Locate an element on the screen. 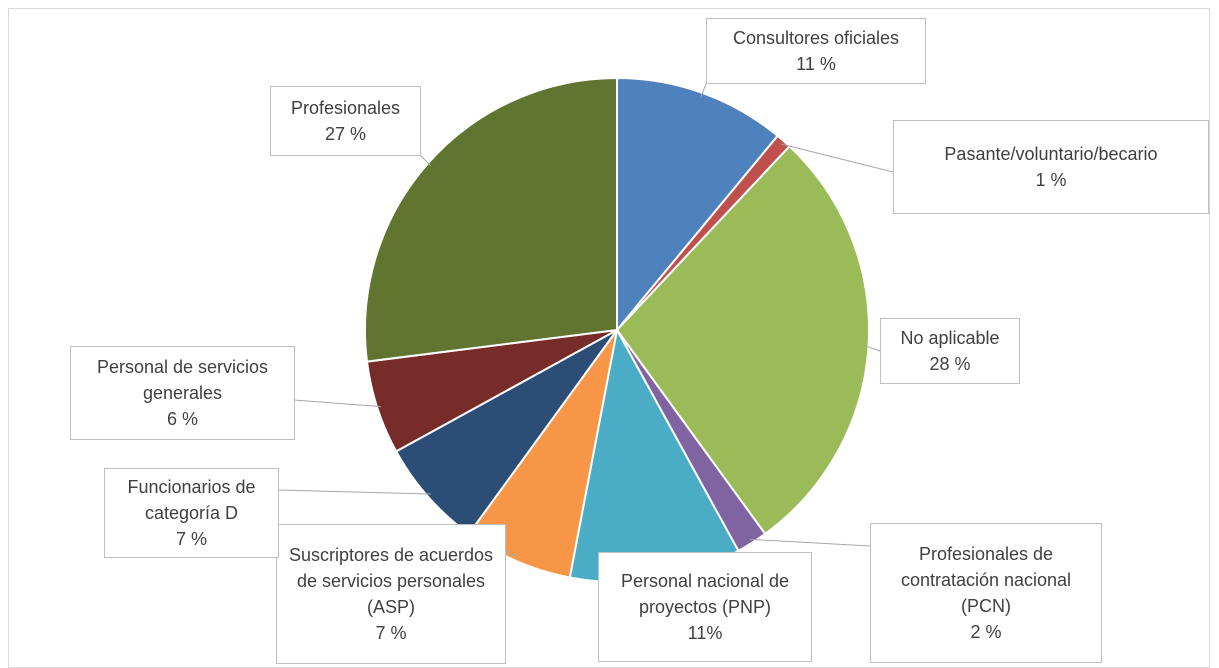 The width and height of the screenshot is (1219, 668). value-label: 1 % is located at coordinates (1051, 180).